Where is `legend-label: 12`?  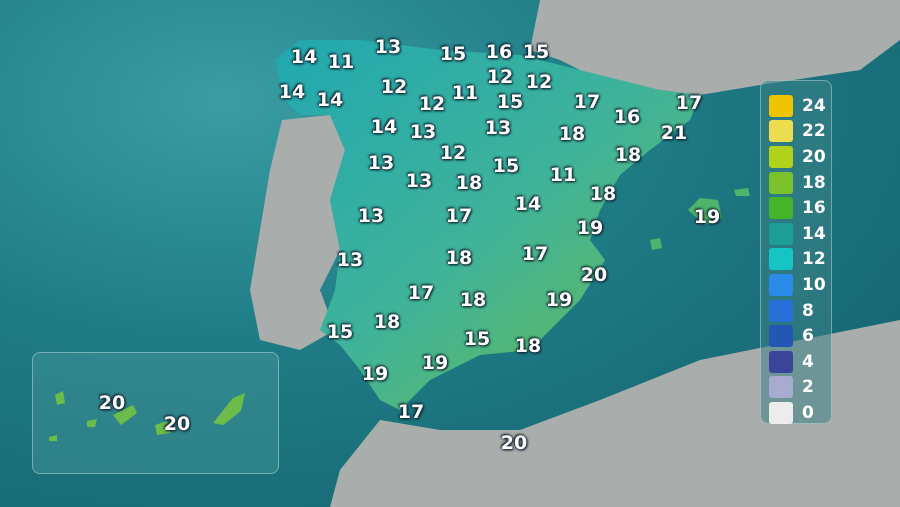
legend-label: 12 is located at coordinates (814, 259).